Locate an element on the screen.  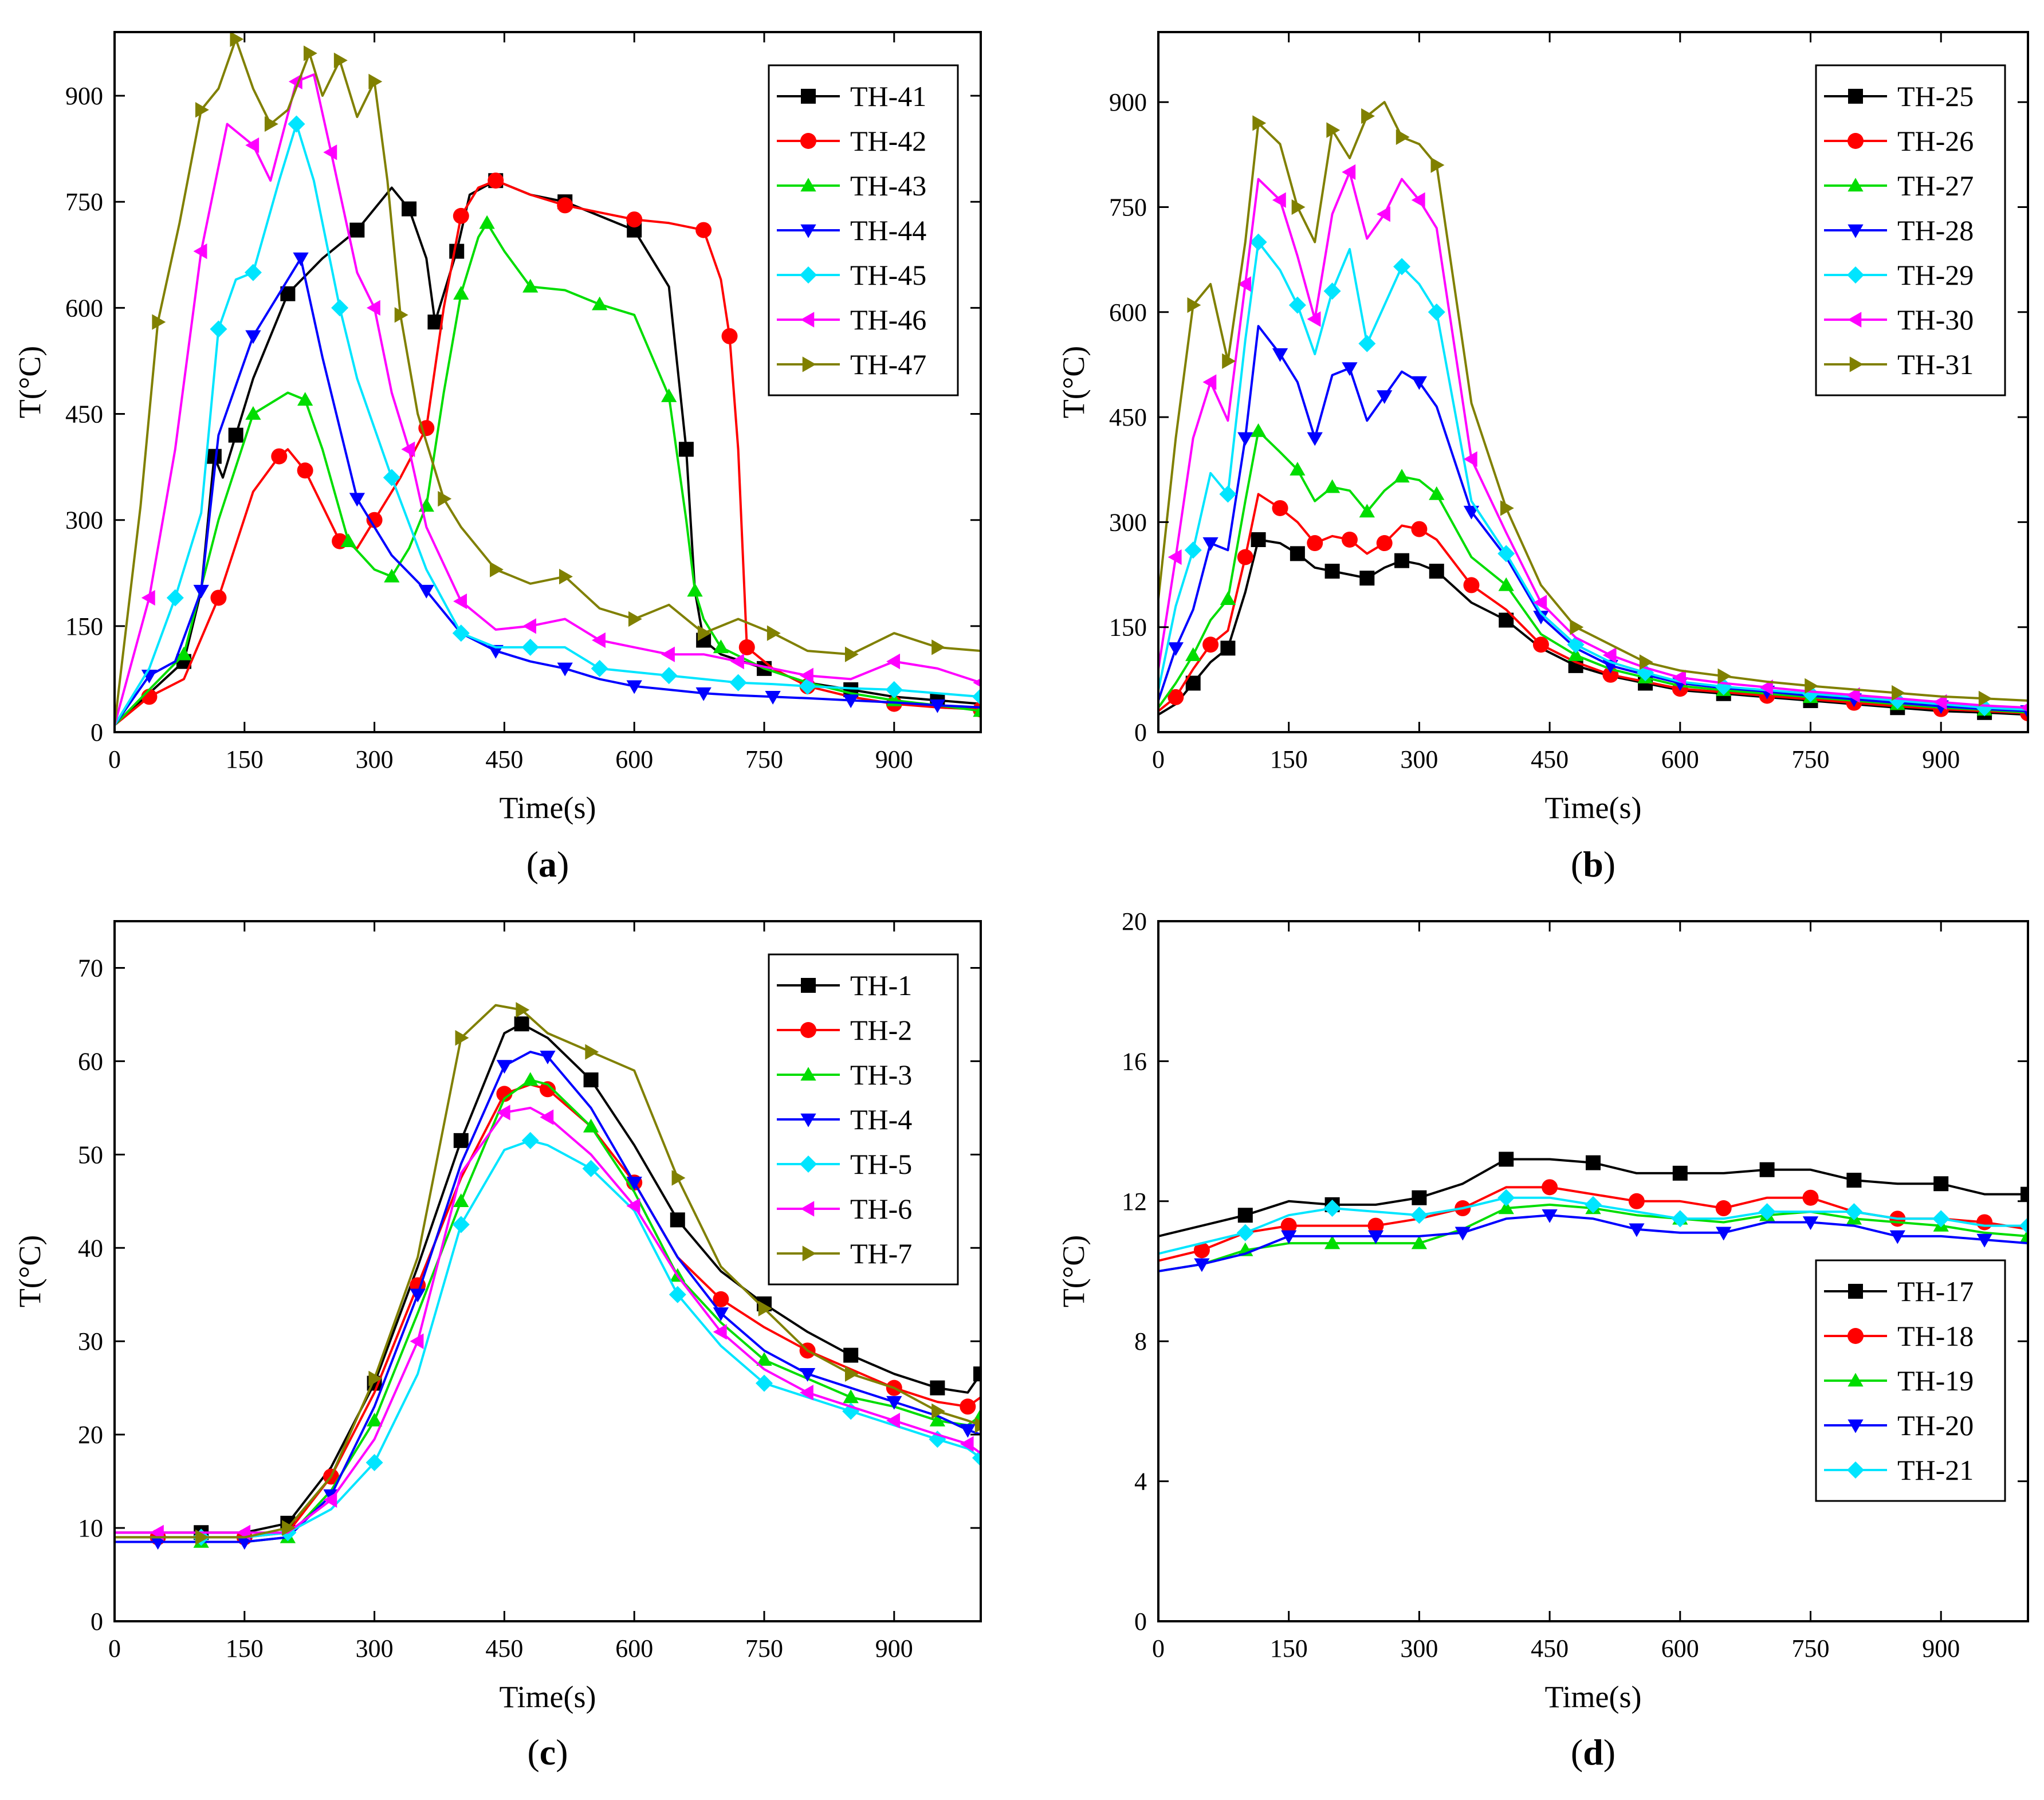
y-tick-label: 4 is located at coordinates (1140, 1482).